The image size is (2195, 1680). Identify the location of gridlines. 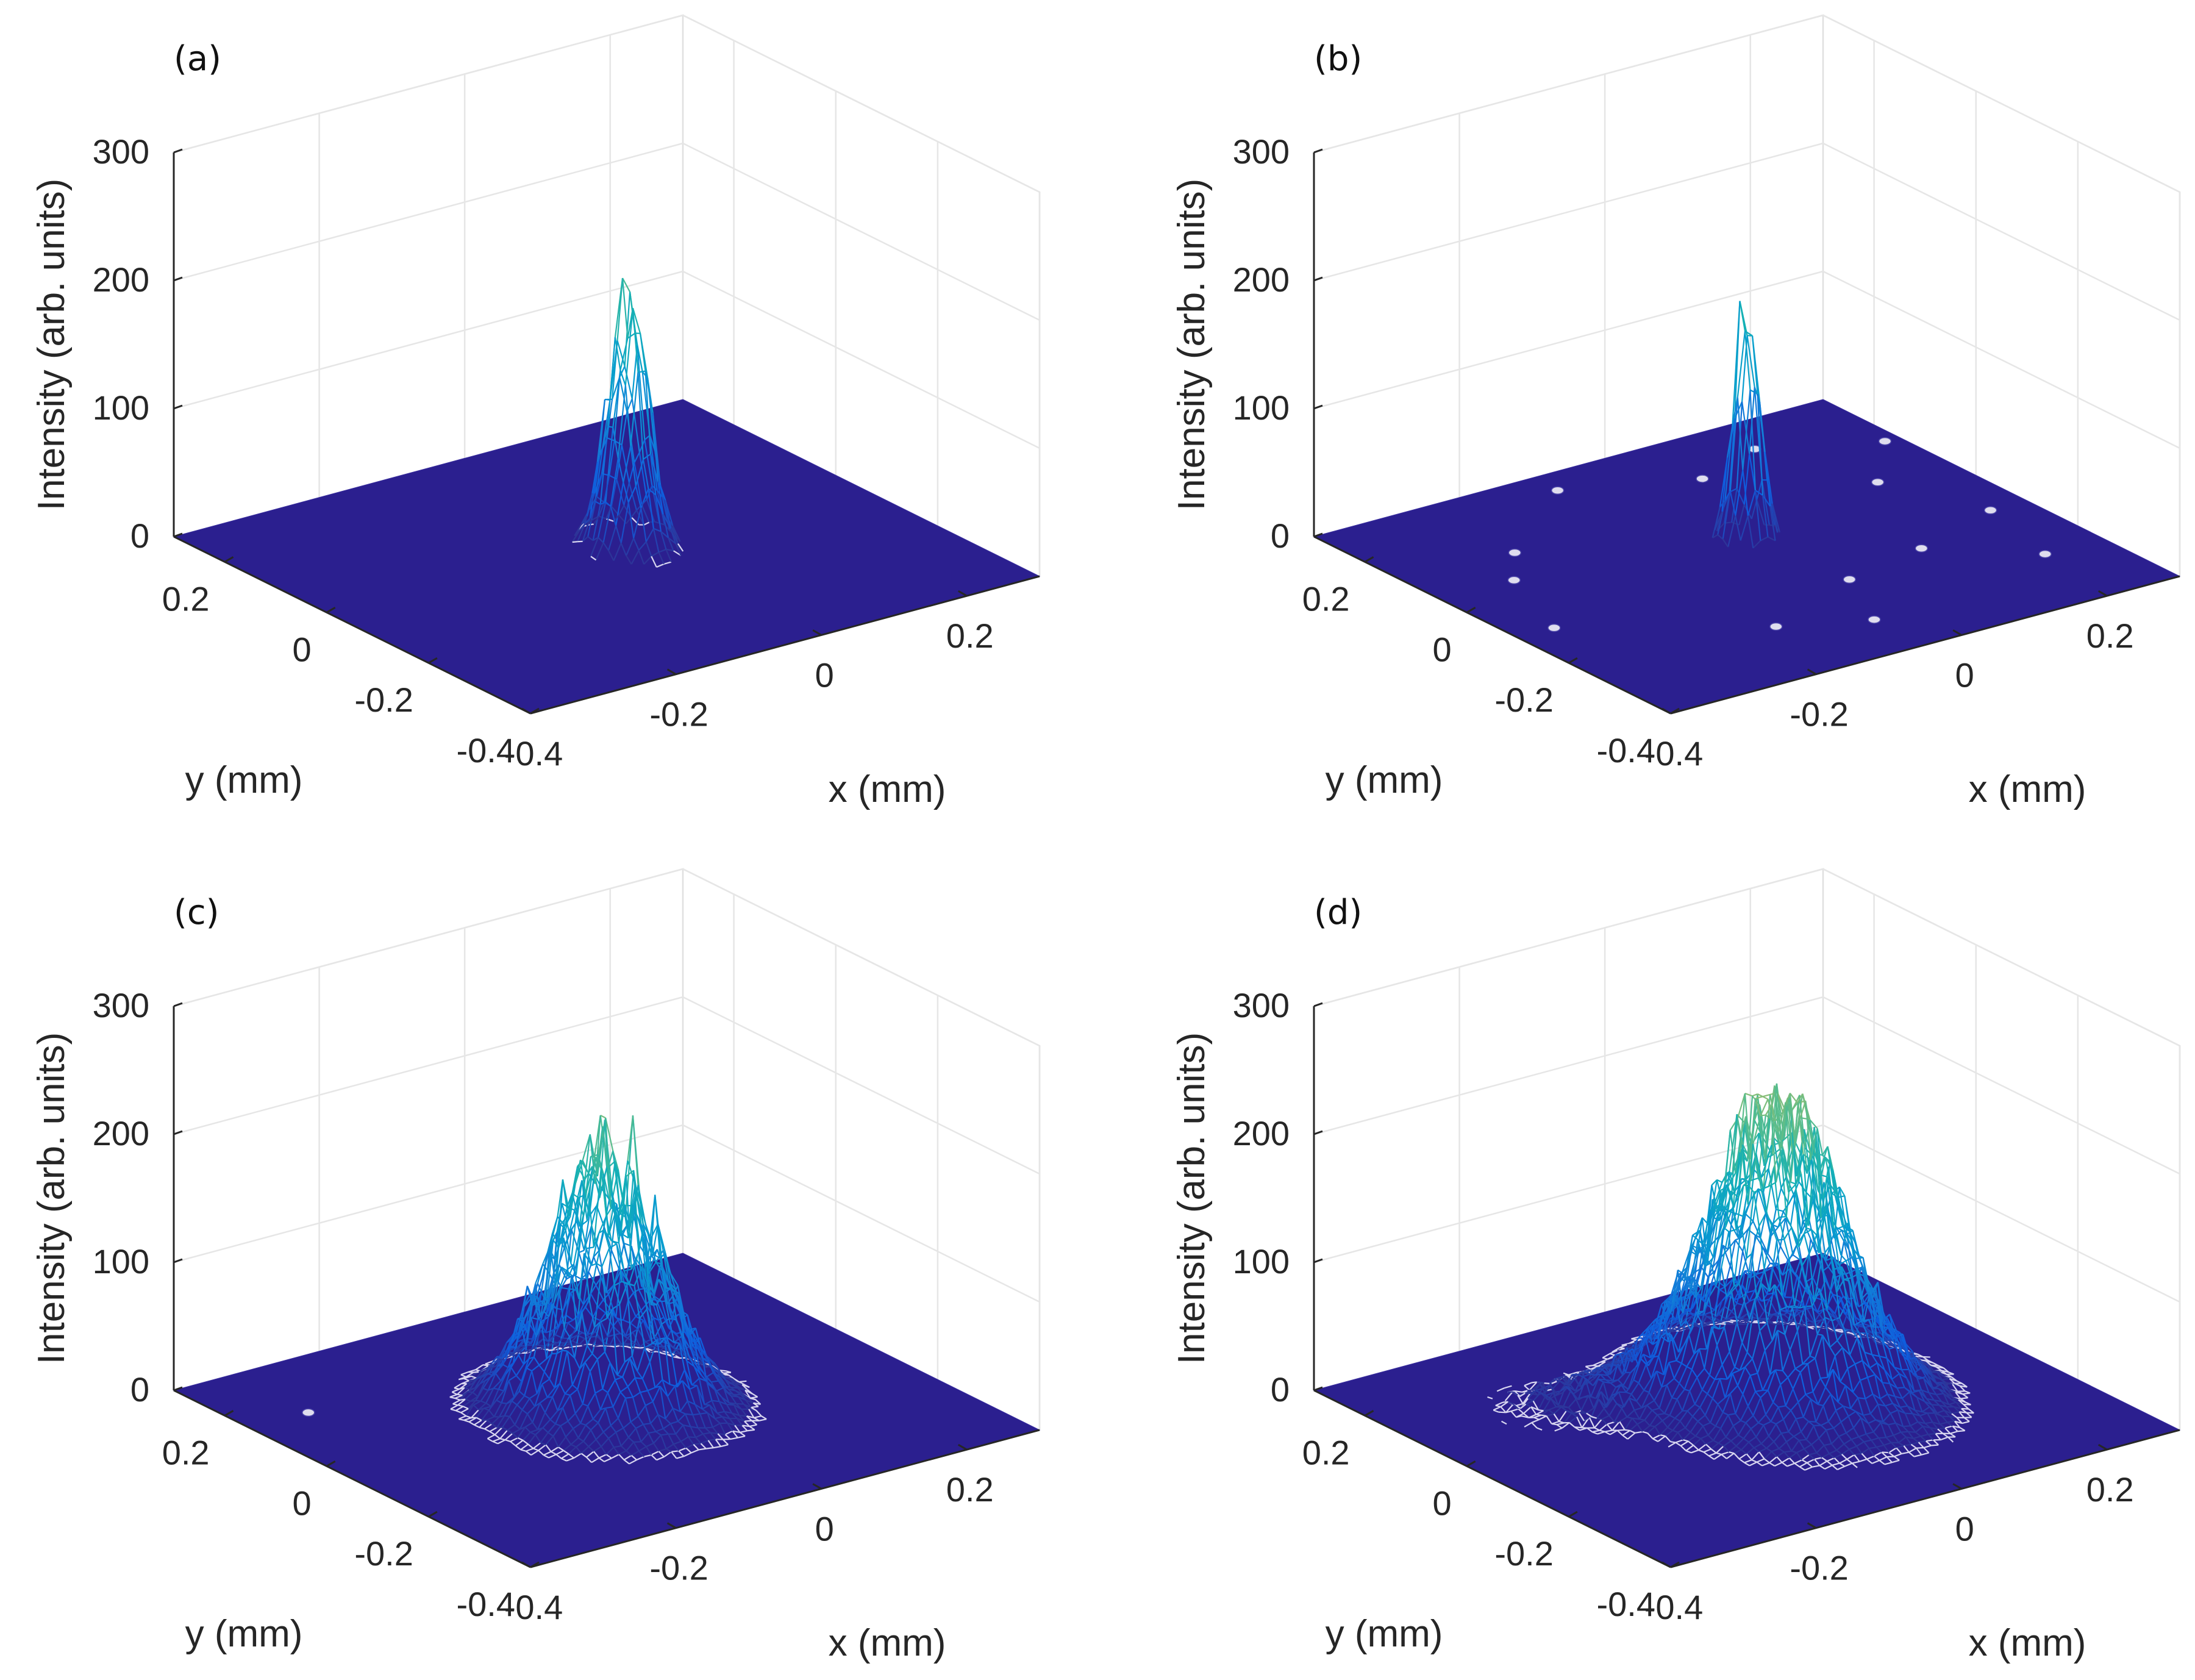
(607, 1149).